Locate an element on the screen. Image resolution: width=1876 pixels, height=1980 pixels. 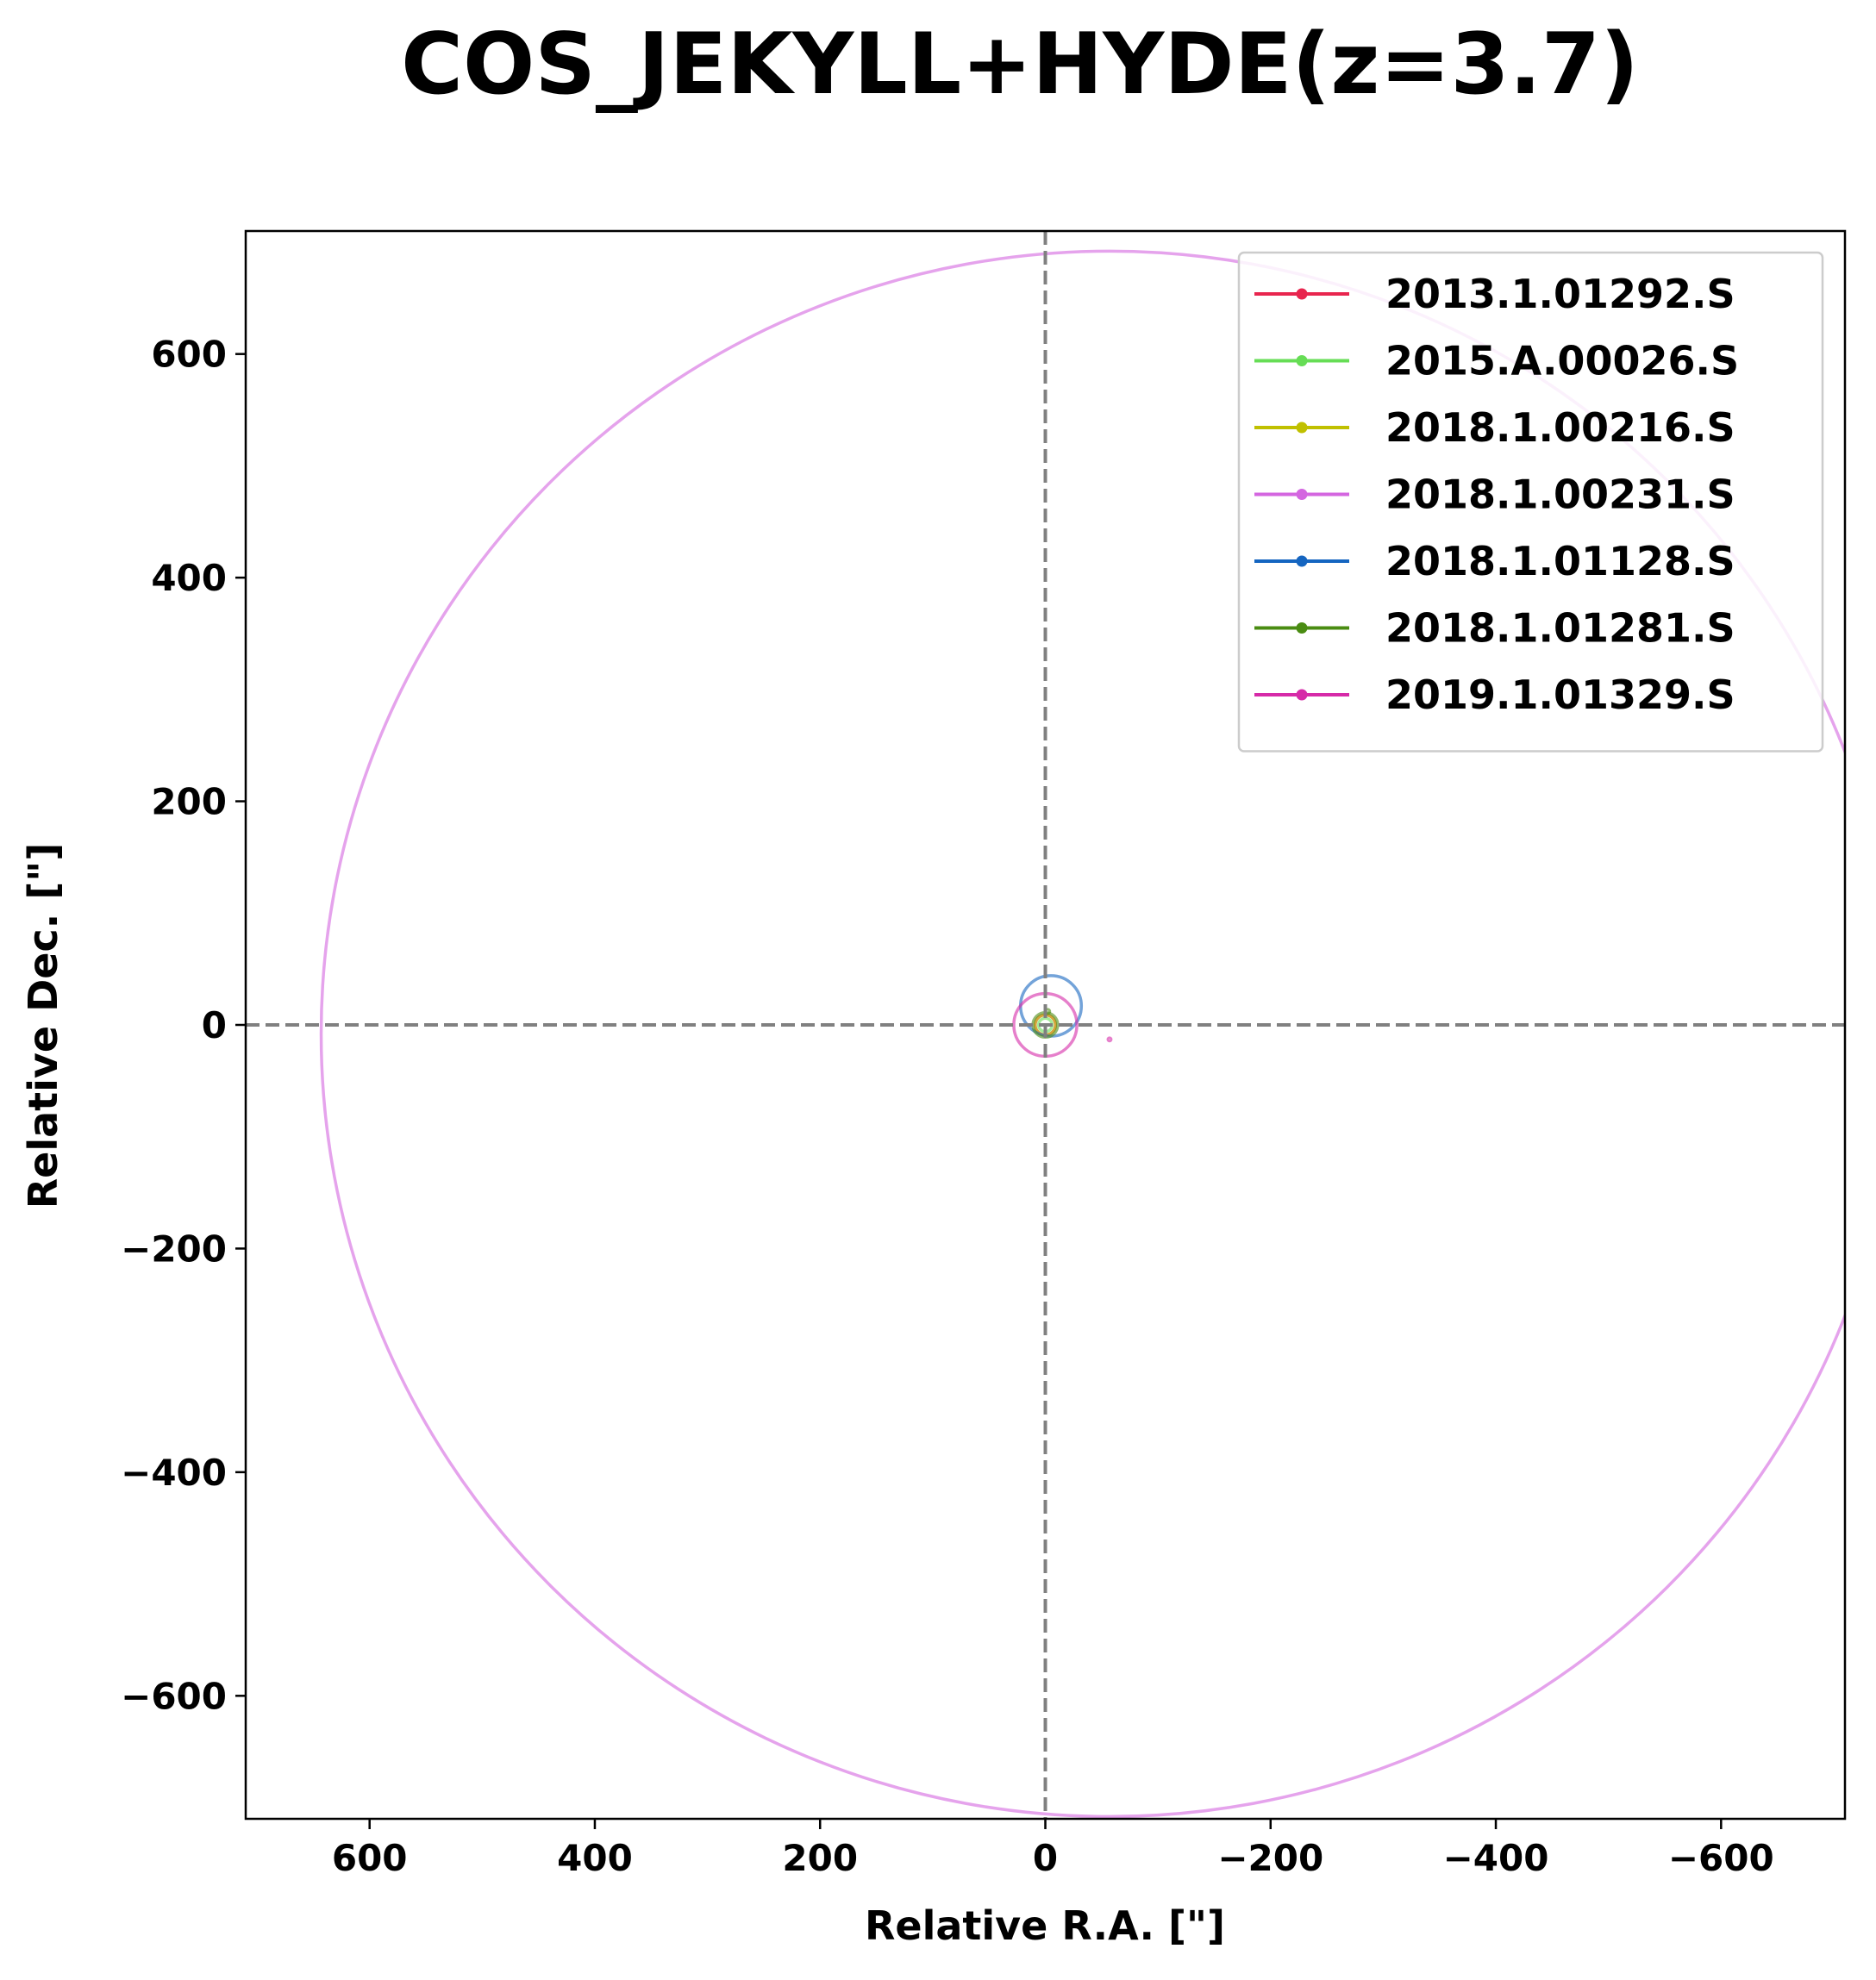
legend-label-0: 2013.1.01292.S is located at coordinates (1560, 294).